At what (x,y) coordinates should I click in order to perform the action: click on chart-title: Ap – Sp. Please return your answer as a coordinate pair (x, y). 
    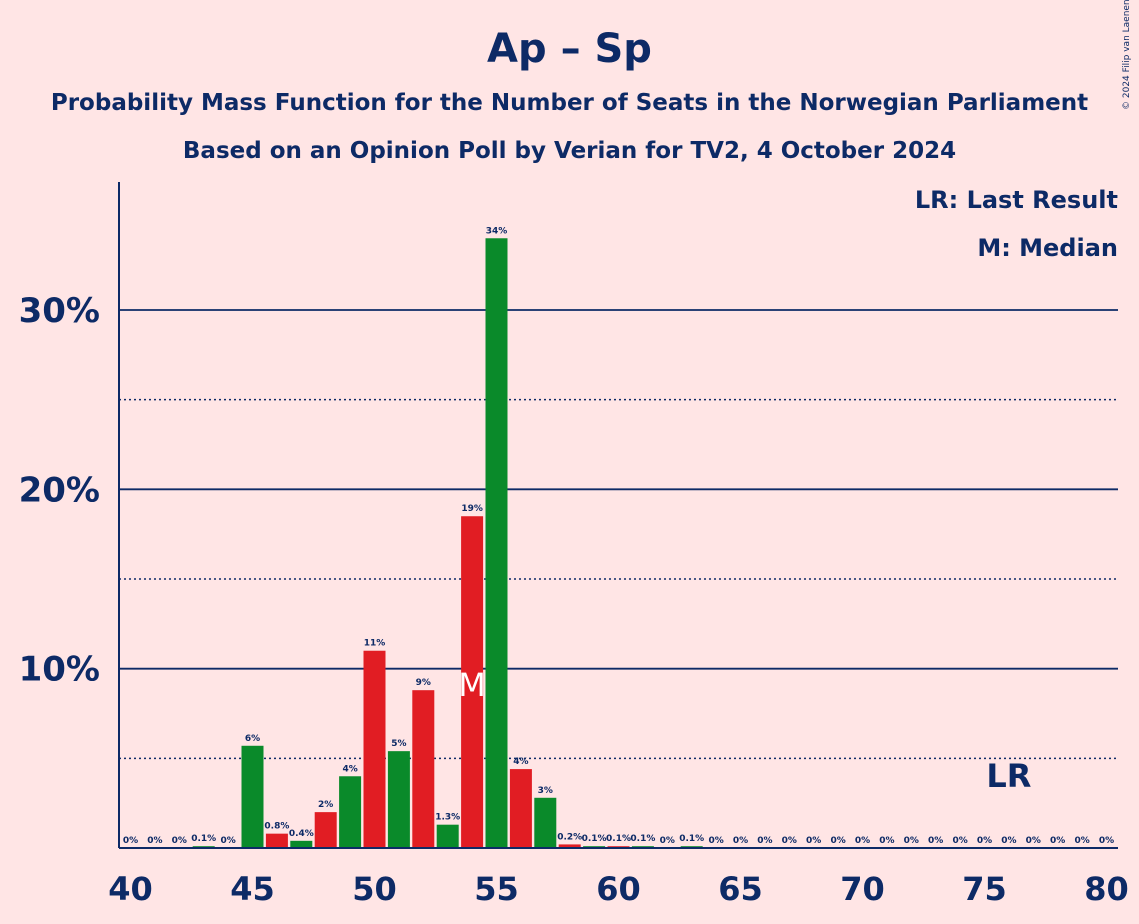
    Looking at the image, I should click on (569, 49).